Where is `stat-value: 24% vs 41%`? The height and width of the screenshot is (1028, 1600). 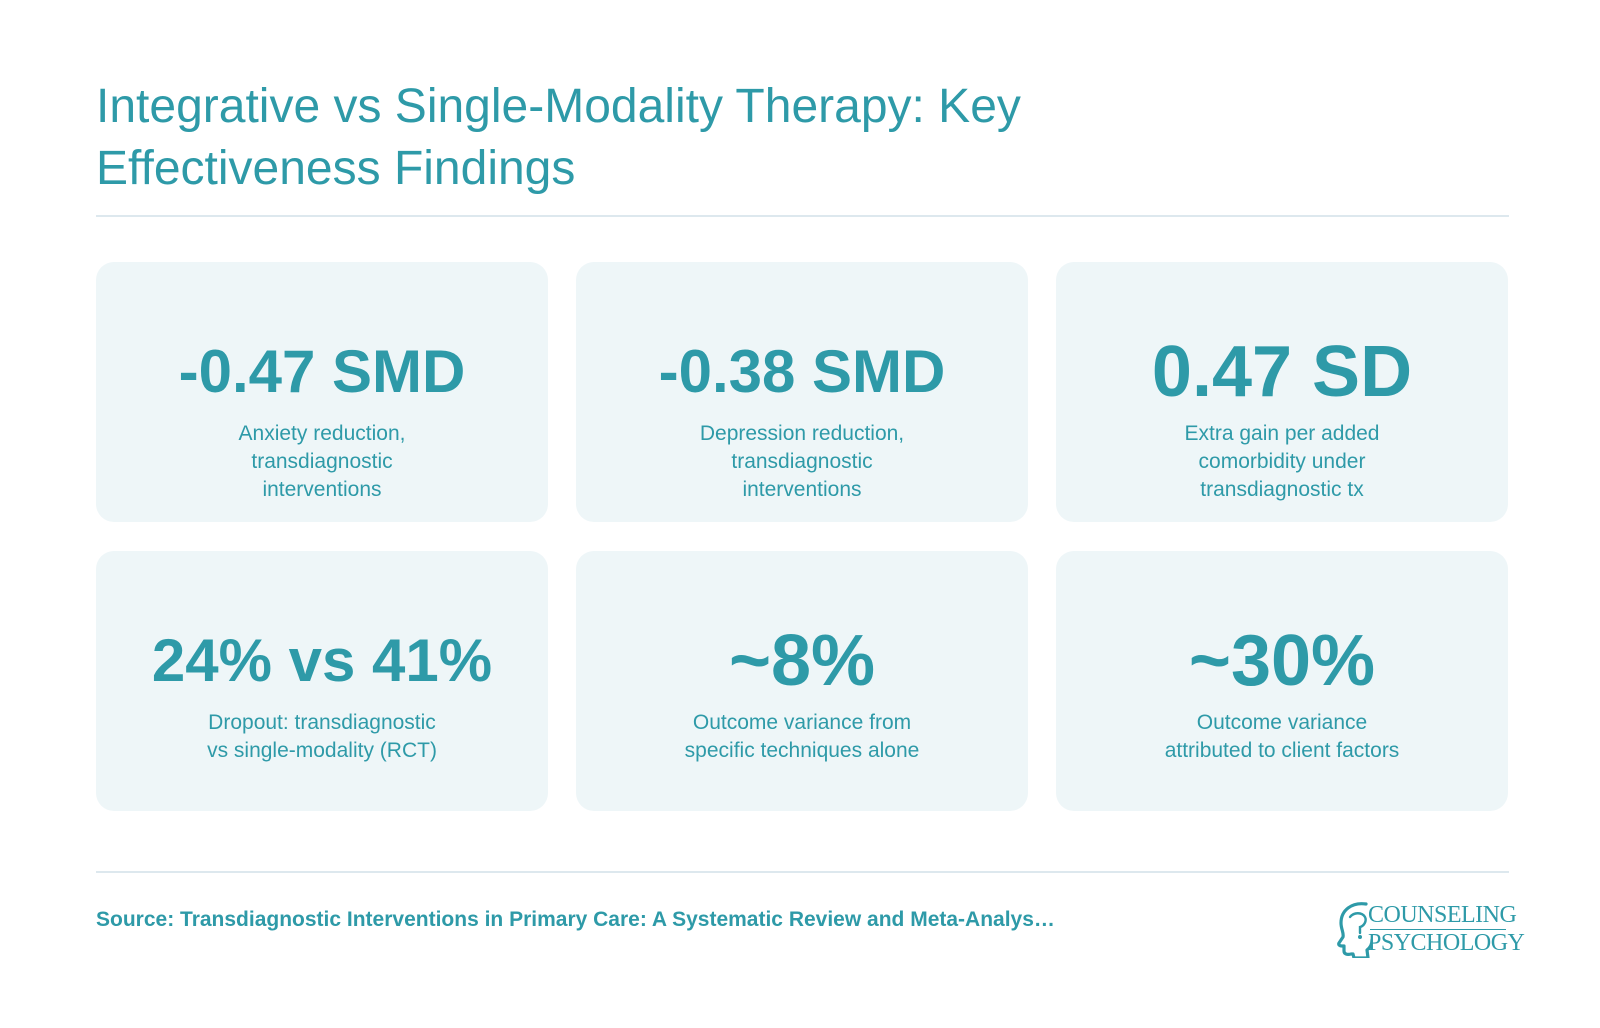
stat-value: 24% vs 41% is located at coordinates (322, 660).